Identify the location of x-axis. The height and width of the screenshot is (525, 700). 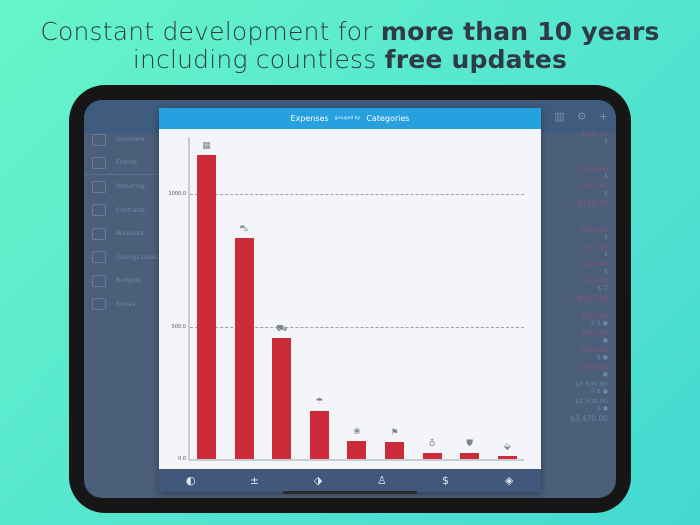
(356, 460).